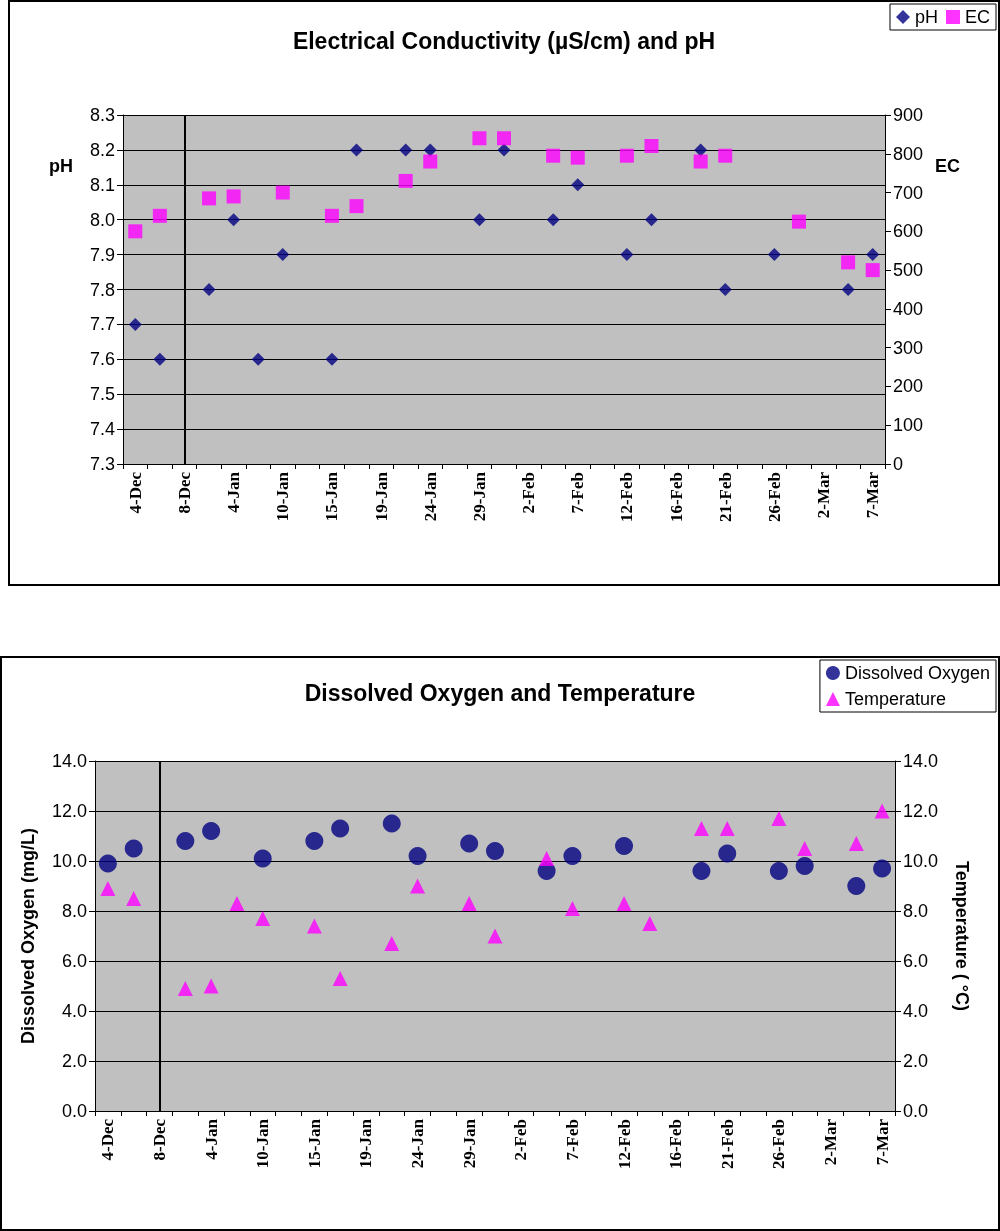 The image size is (1000, 1231). Describe the element at coordinates (74, 1111) in the screenshot. I see `y-tick-label: 0.0` at that location.